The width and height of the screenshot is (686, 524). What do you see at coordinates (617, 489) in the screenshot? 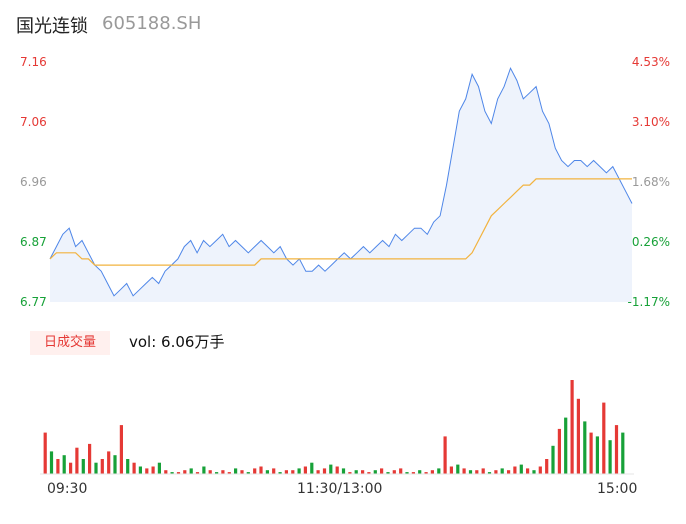
I see `time-tick-close: 15:00` at bounding box center [617, 489].